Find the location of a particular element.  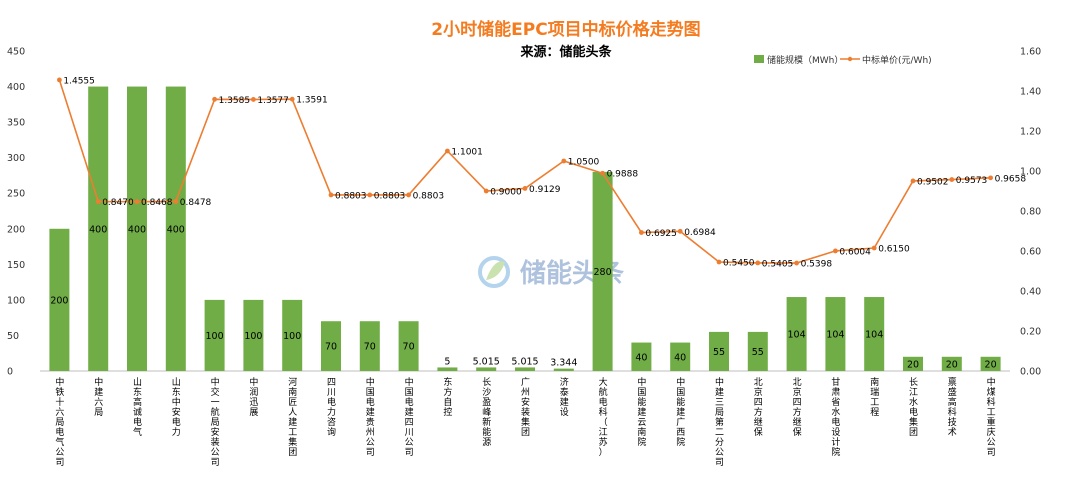

bar-value-label: 40 is located at coordinates (680, 357).